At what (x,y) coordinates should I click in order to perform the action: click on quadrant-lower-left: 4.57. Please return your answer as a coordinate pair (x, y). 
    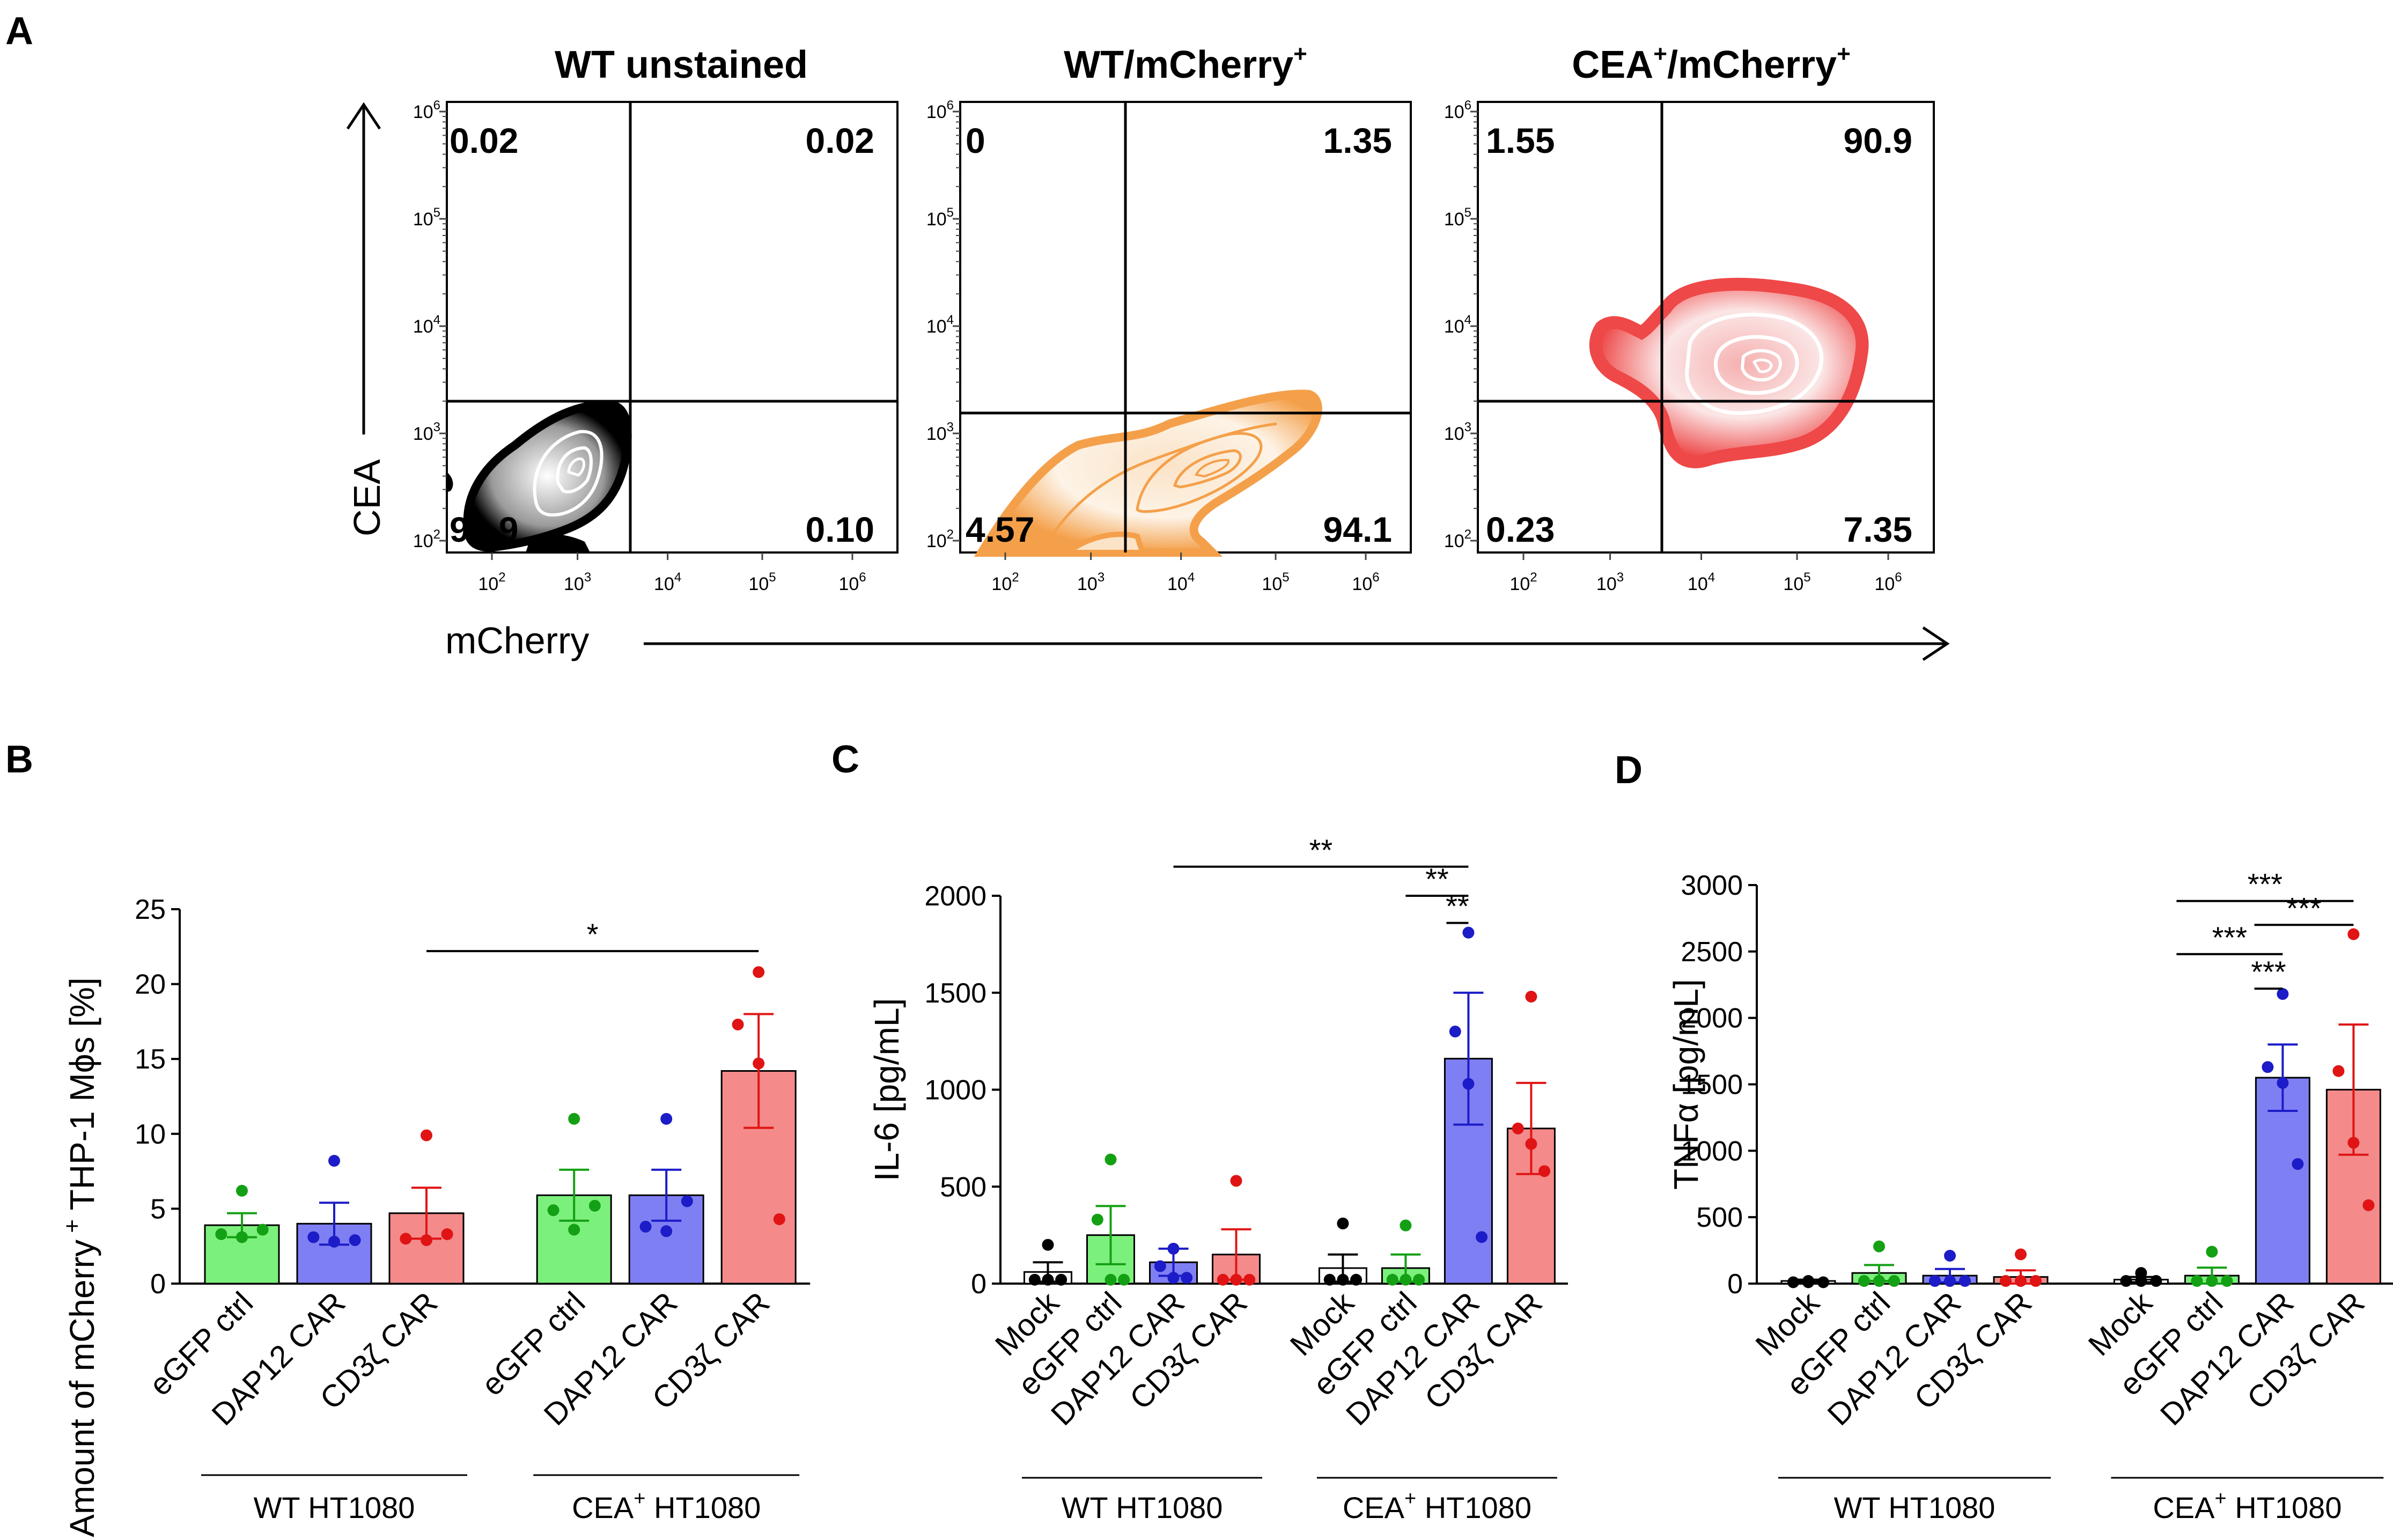
    Looking at the image, I should click on (1000, 529).